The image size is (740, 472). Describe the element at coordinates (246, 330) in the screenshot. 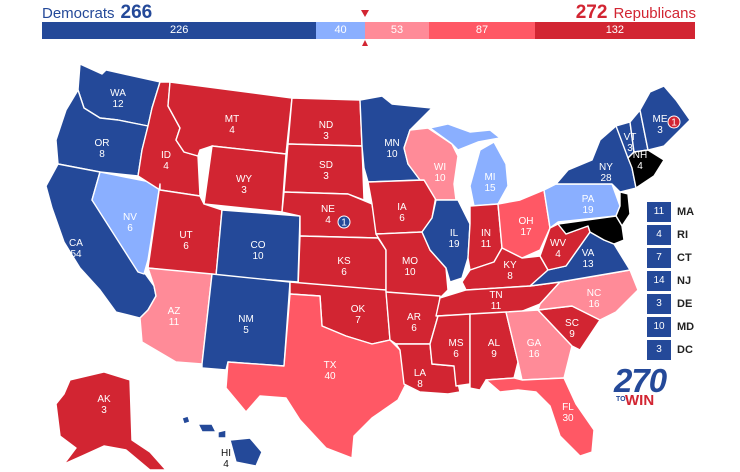

I see `state-votes-nm: 5` at that location.